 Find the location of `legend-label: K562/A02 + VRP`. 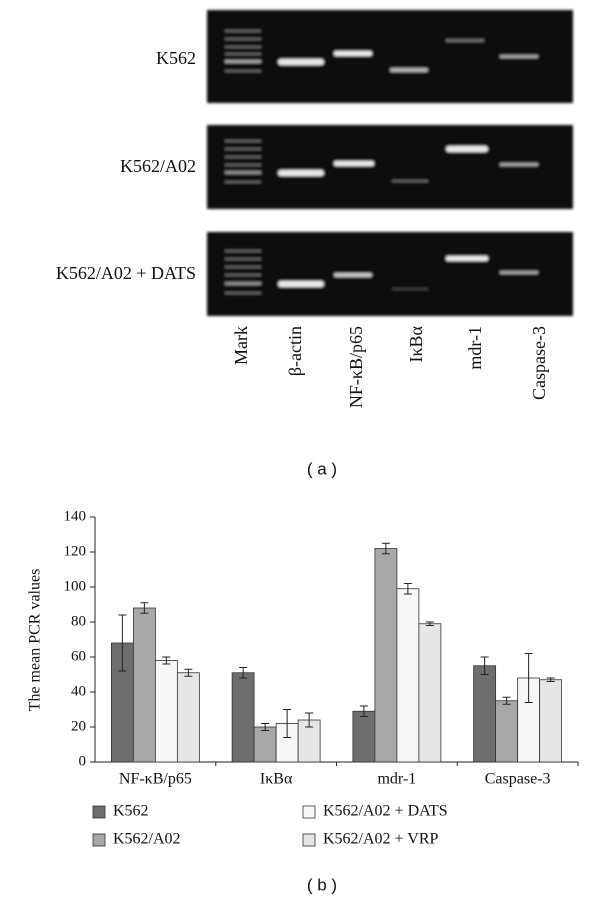

legend-label: K562/A02 + VRP is located at coordinates (381, 839).